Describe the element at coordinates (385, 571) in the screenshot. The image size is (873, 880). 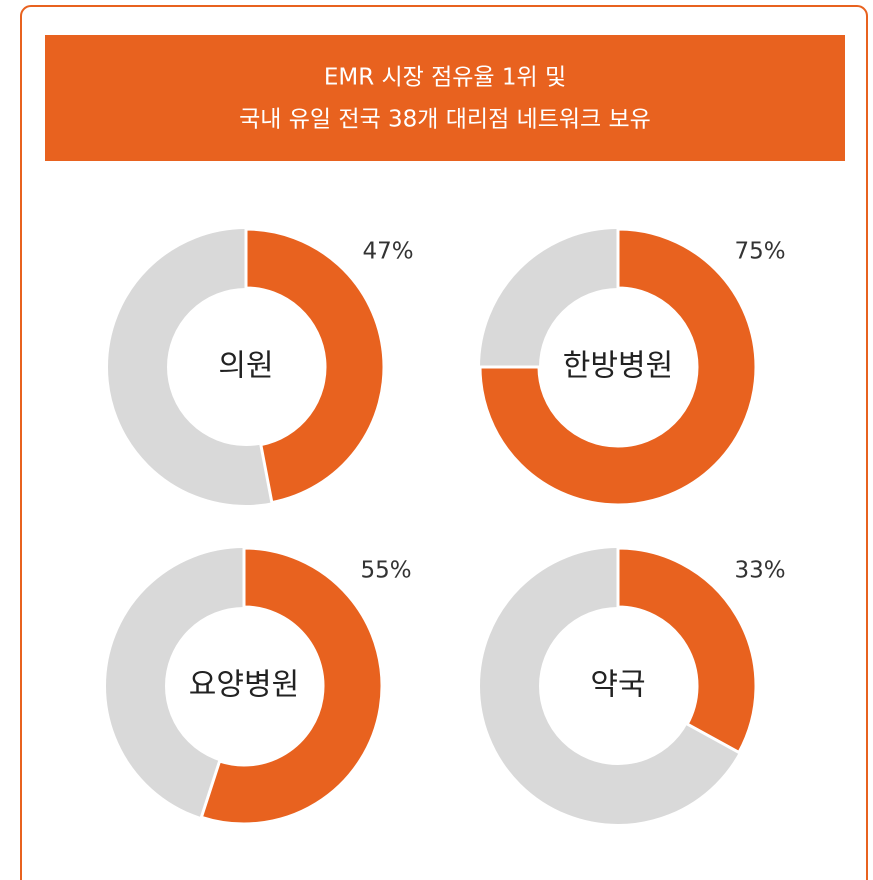
I see `value-label: 55%` at that location.